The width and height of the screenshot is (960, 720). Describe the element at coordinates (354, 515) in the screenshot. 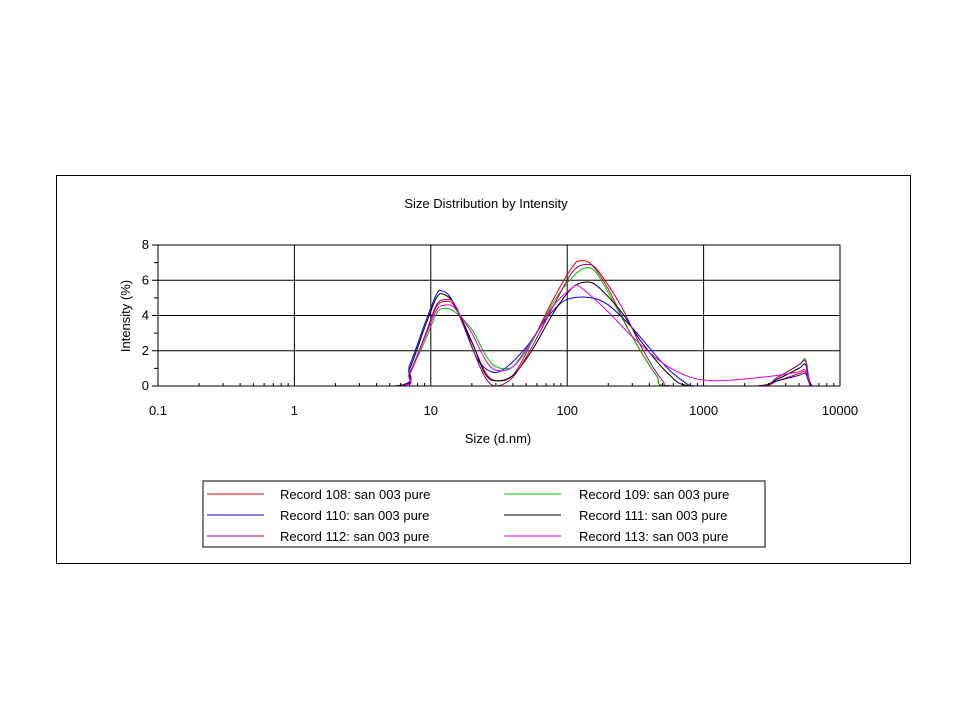

I see `legend-label-3: Record 110: san 003 pure` at that location.